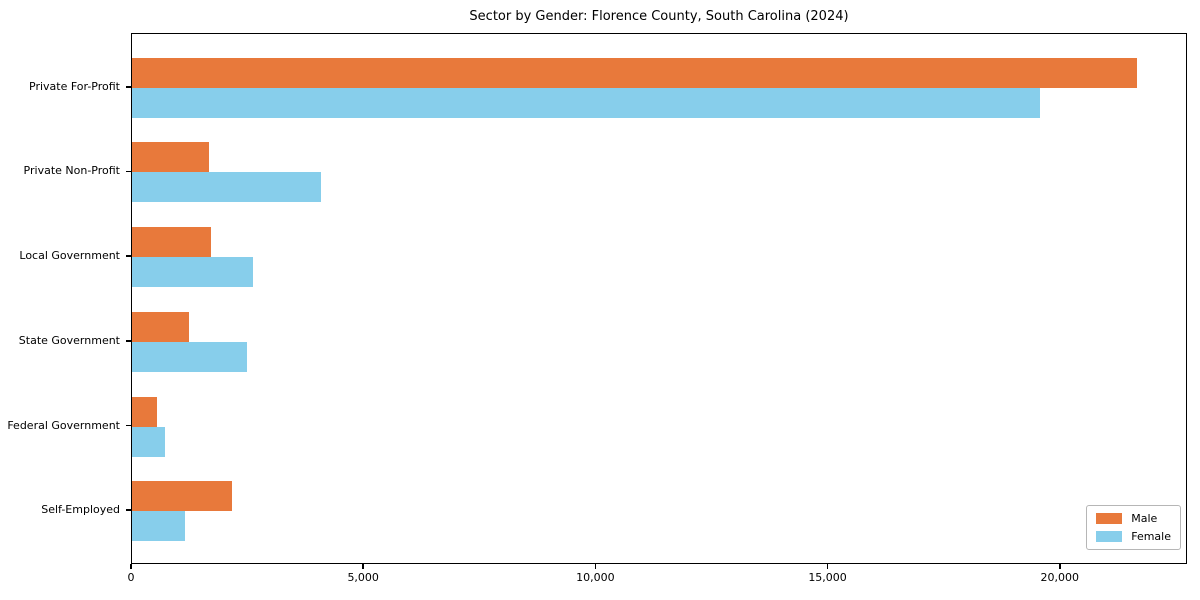 This screenshot has width=1200, height=600. What do you see at coordinates (171, 157) in the screenshot?
I see `bar-male-private-non-profit` at bounding box center [171, 157].